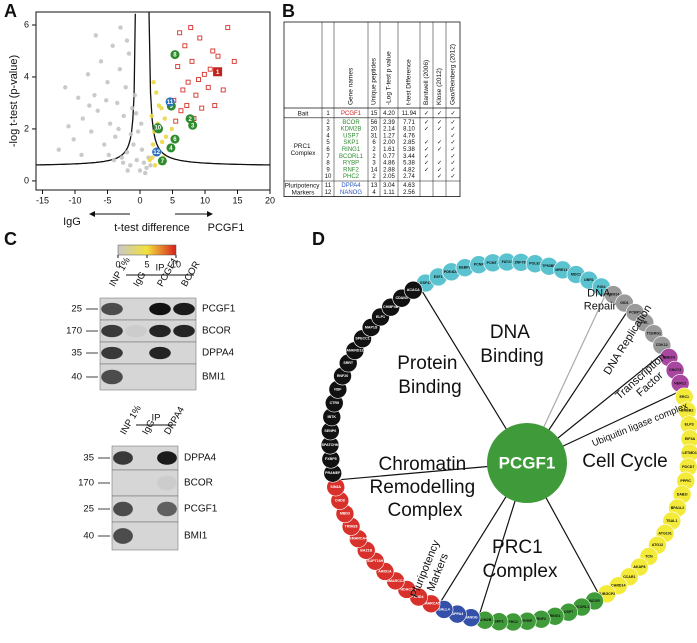 The width and height of the screenshot is (697, 643). I want to click on blot-strip, so click(145, 483).